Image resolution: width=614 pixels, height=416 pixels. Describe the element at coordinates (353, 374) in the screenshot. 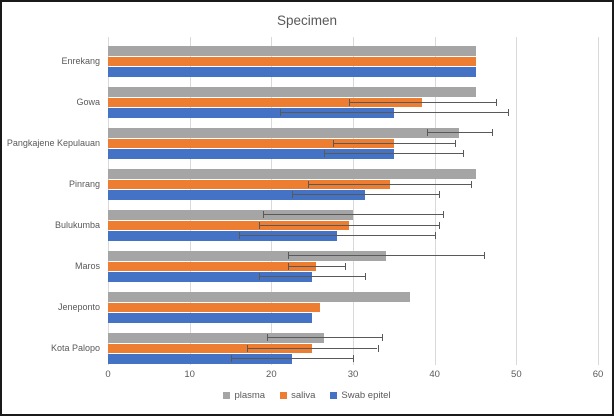

I see `x-tick-label: 30` at that location.